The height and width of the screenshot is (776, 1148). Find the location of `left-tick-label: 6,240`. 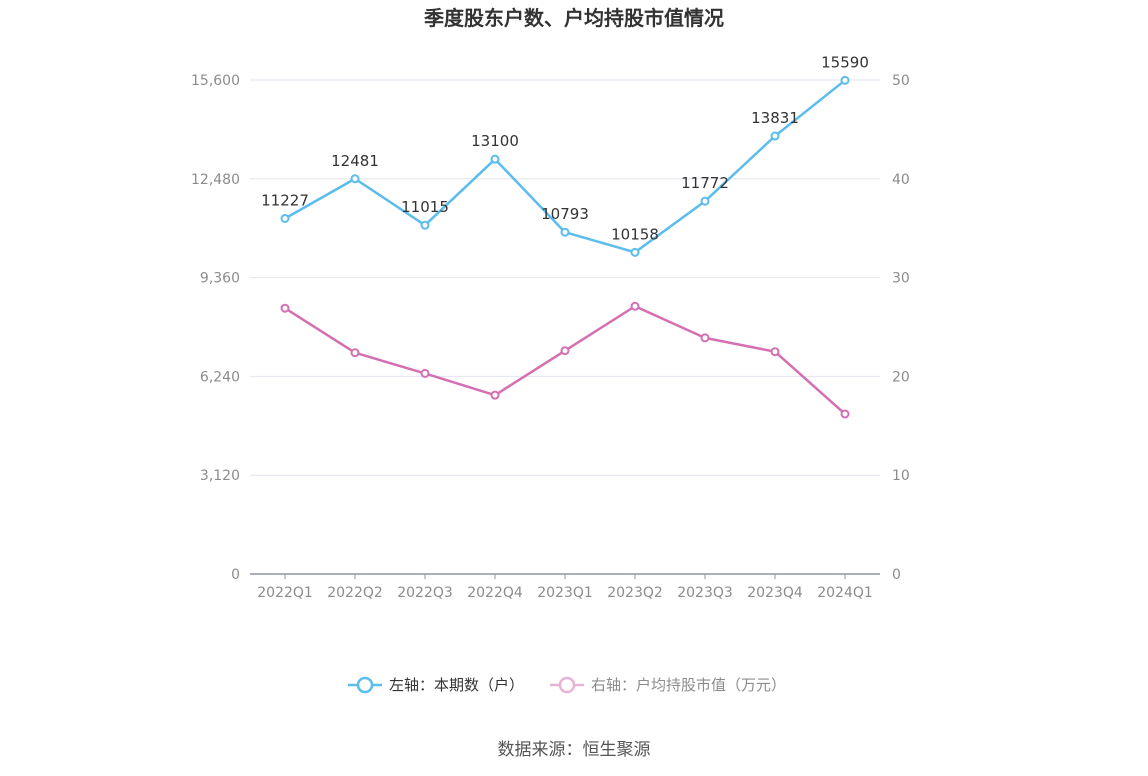

left-tick-label: 6,240 is located at coordinates (220, 377).